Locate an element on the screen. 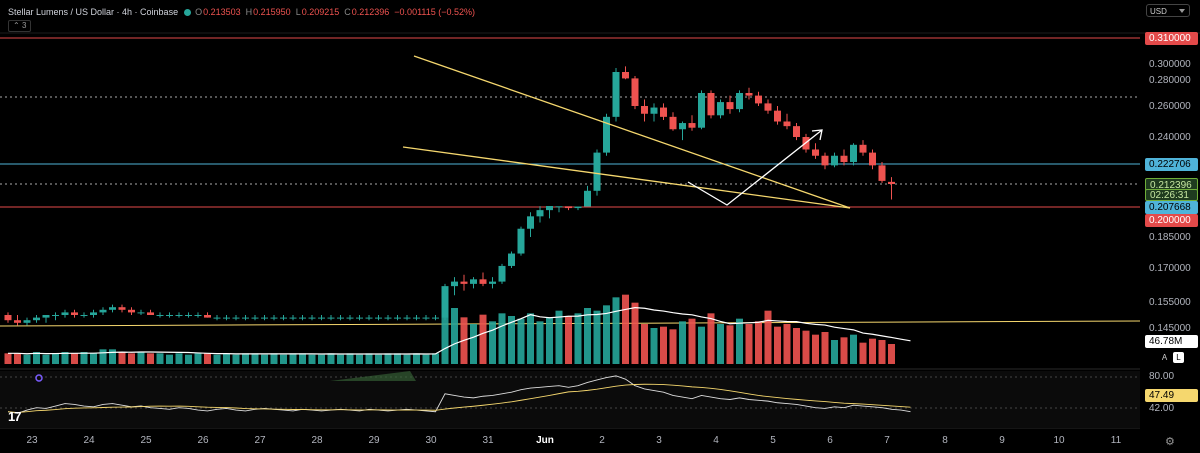 The height and width of the screenshot is (453, 1200). tradingview-logo: 17 is located at coordinates (15, 416).